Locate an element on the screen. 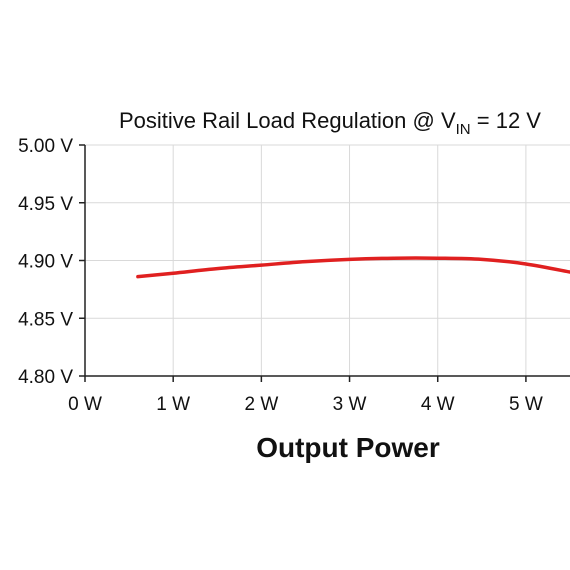  series-line is located at coordinates (353, 267).